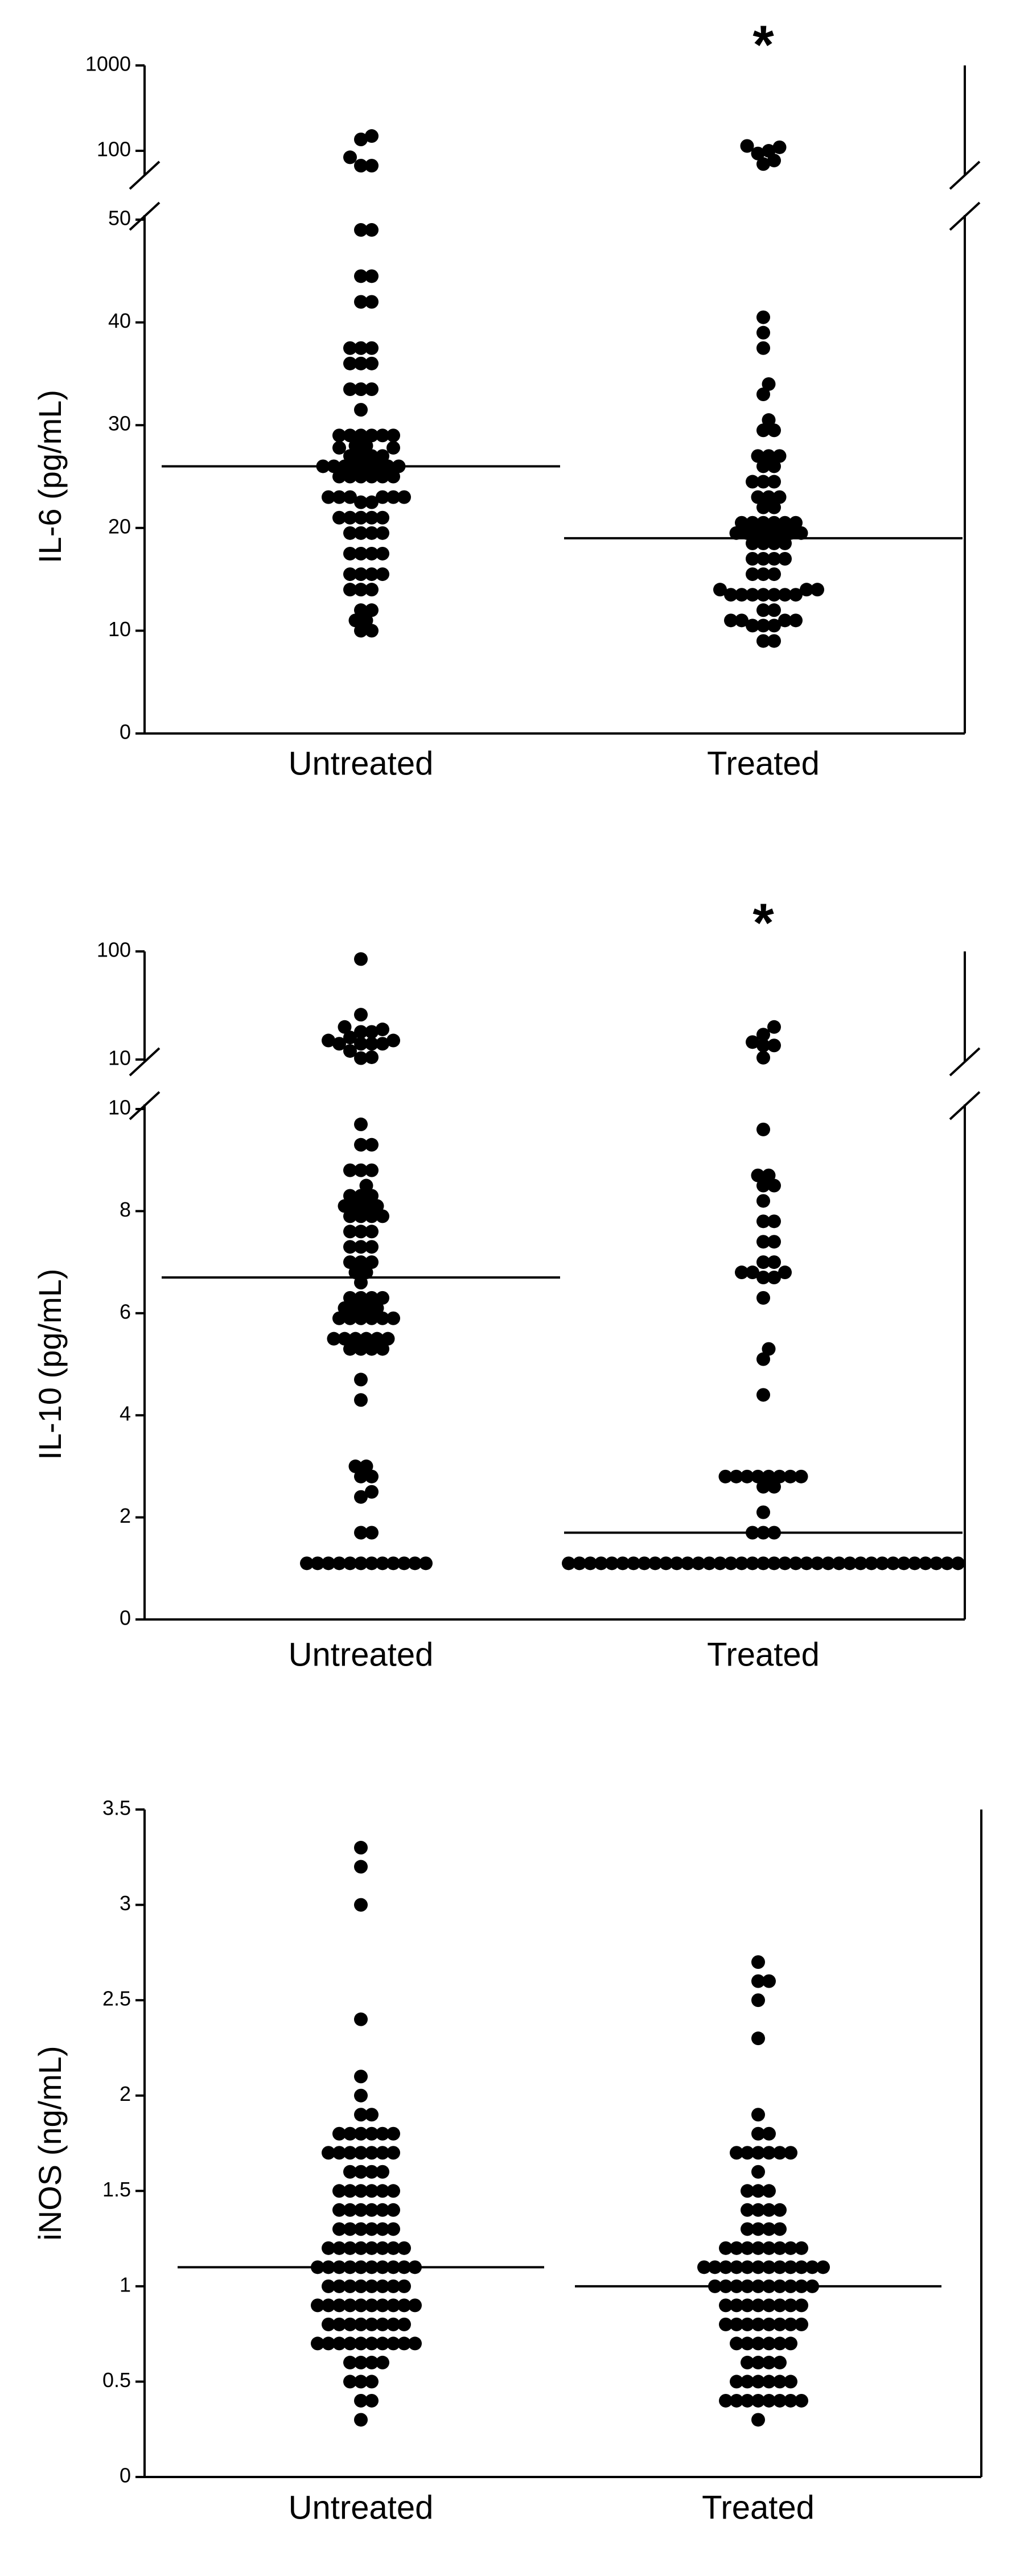 The height and width of the screenshot is (2576, 1024). What do you see at coordinates (119, 629) in the screenshot?
I see `y-tick-label: 10` at bounding box center [119, 629].